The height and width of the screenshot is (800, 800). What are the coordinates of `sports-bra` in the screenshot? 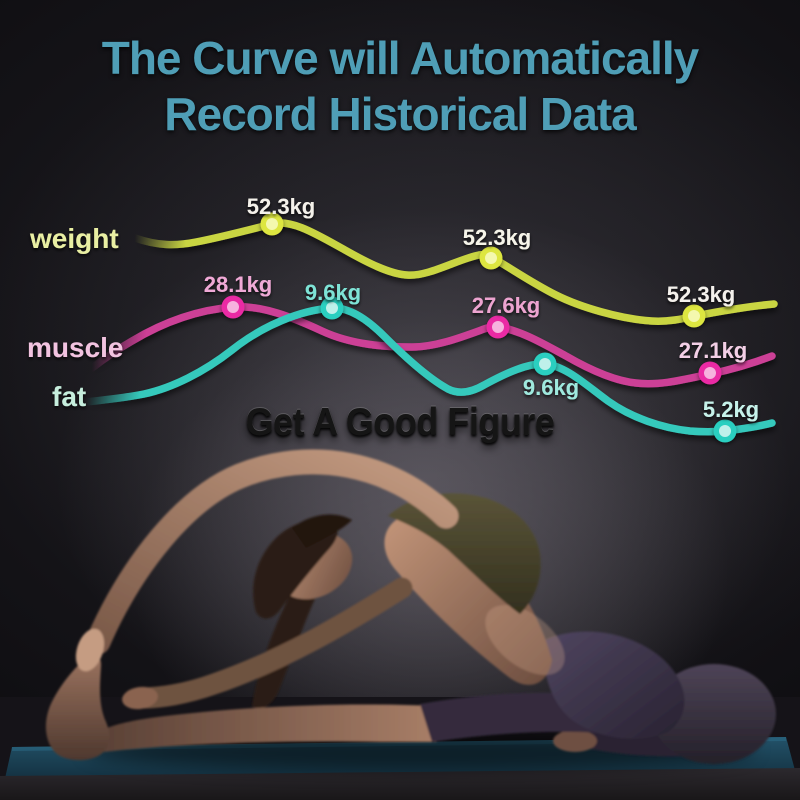 It's located at (464, 553).